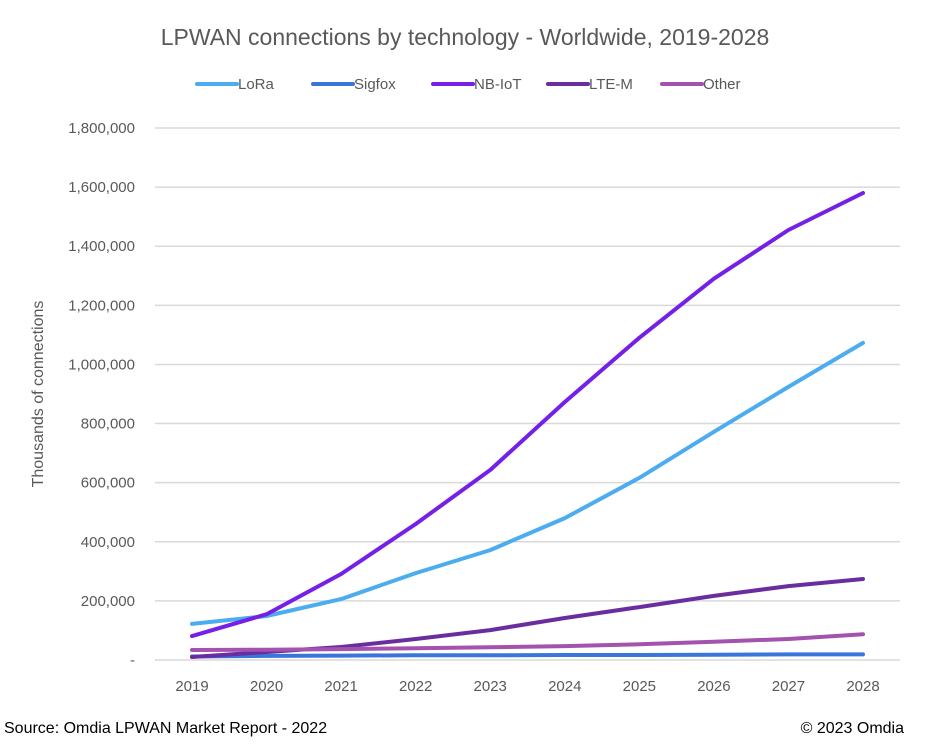  What do you see at coordinates (108, 601) in the screenshot?
I see `y-tick-label: 200,000` at bounding box center [108, 601].